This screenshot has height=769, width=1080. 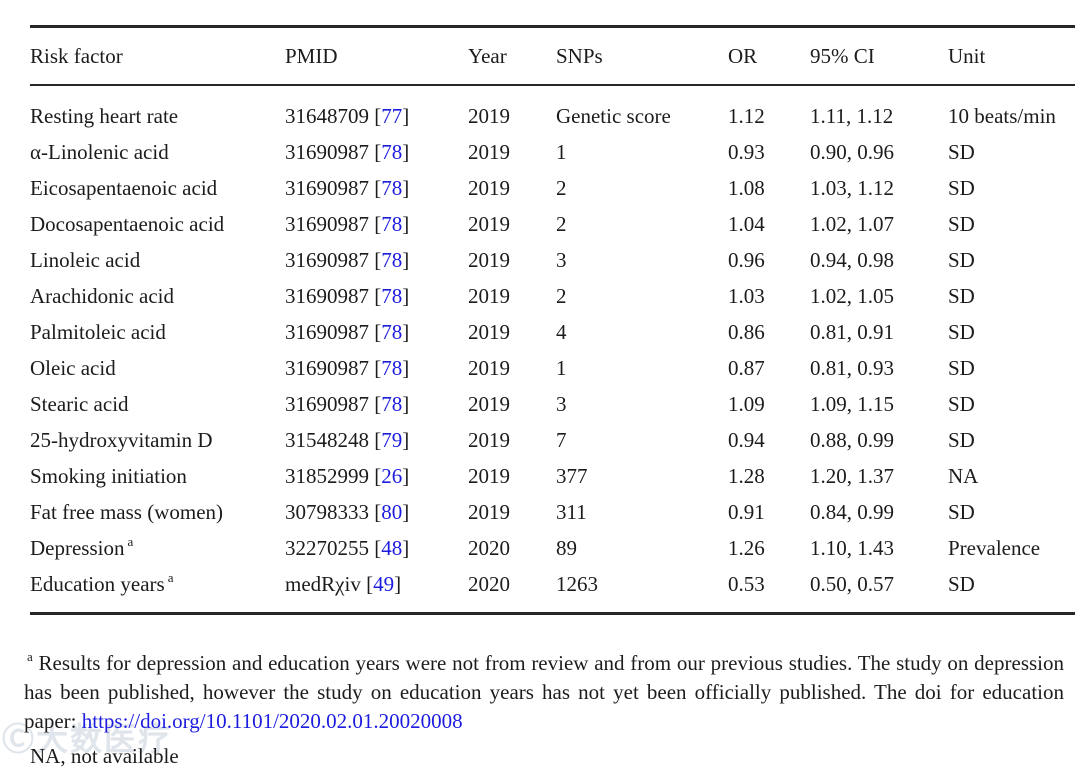 What do you see at coordinates (746, 548) in the screenshot?
I see `cell-or: 1.26` at bounding box center [746, 548].